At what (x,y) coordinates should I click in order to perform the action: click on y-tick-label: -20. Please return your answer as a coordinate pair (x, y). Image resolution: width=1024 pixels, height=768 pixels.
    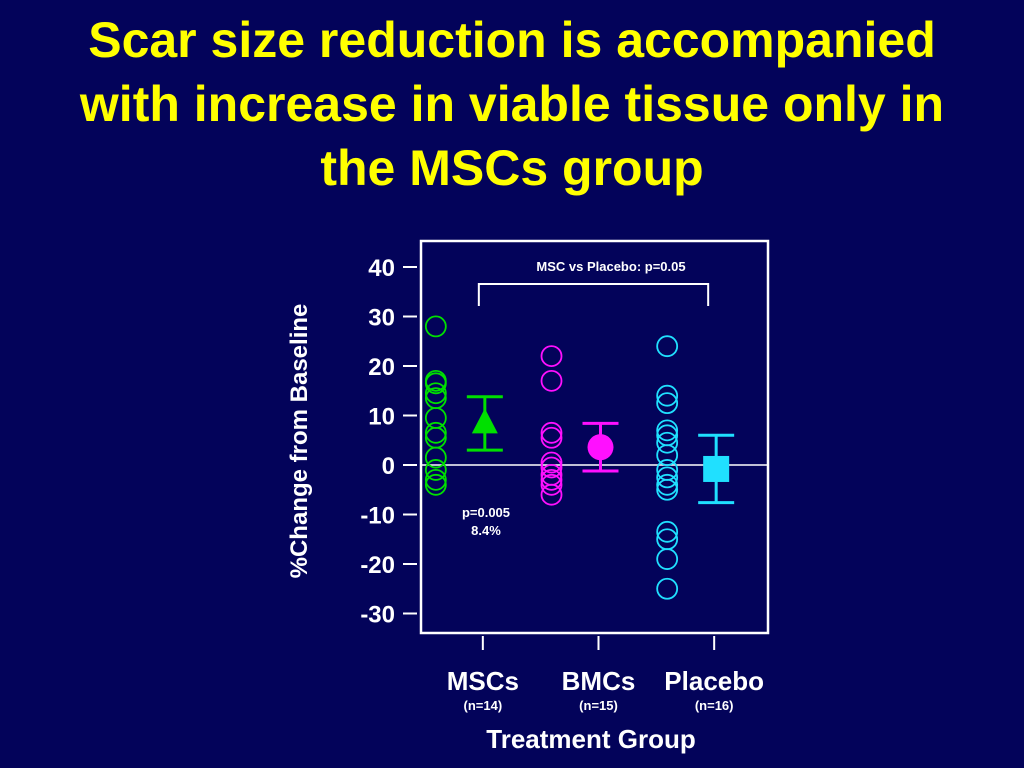
    Looking at the image, I should click on (377, 565).